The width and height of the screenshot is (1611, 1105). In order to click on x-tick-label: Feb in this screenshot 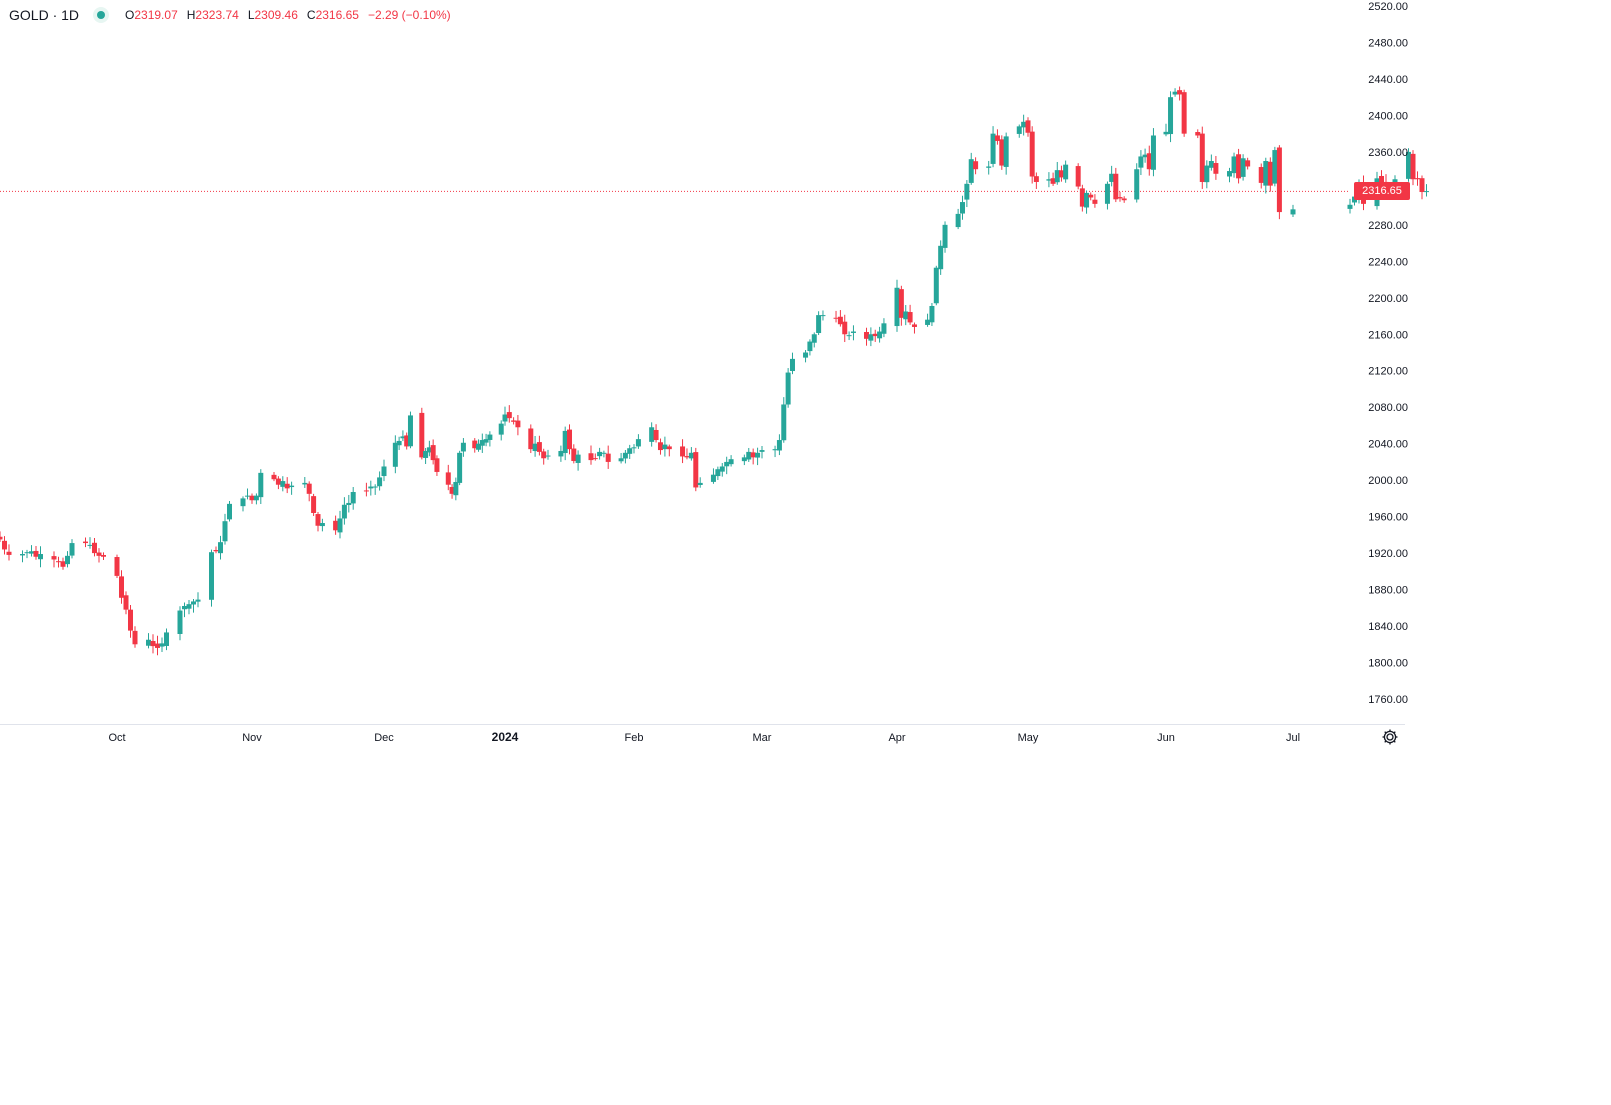, I will do `click(634, 738)`.